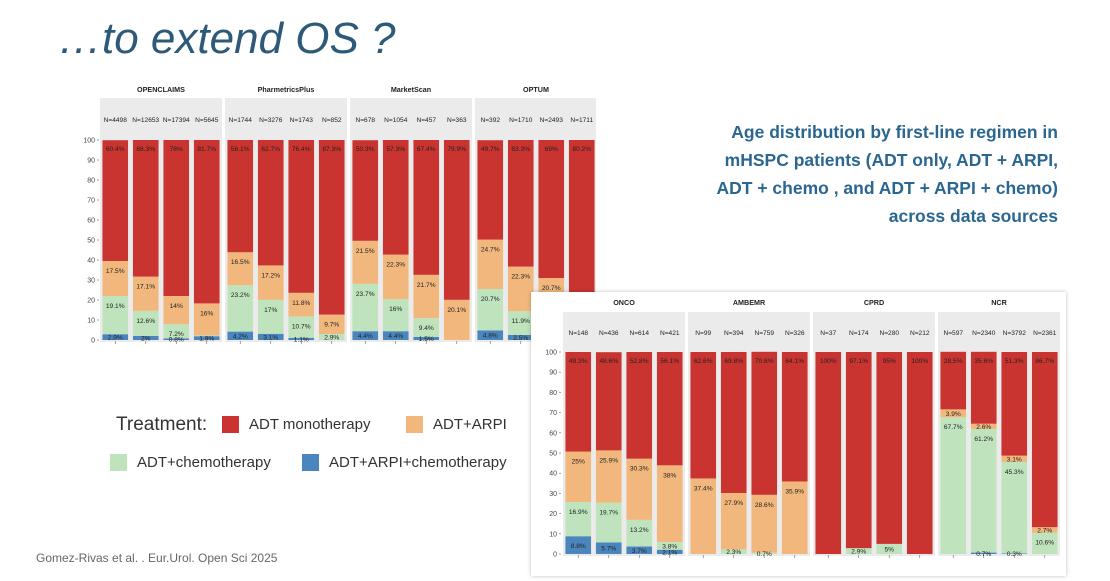 Image resolution: width=1110 pixels, height=581 pixels. Describe the element at coordinates (581, 149) in the screenshot. I see `bar-value-label: 80.2%` at that location.